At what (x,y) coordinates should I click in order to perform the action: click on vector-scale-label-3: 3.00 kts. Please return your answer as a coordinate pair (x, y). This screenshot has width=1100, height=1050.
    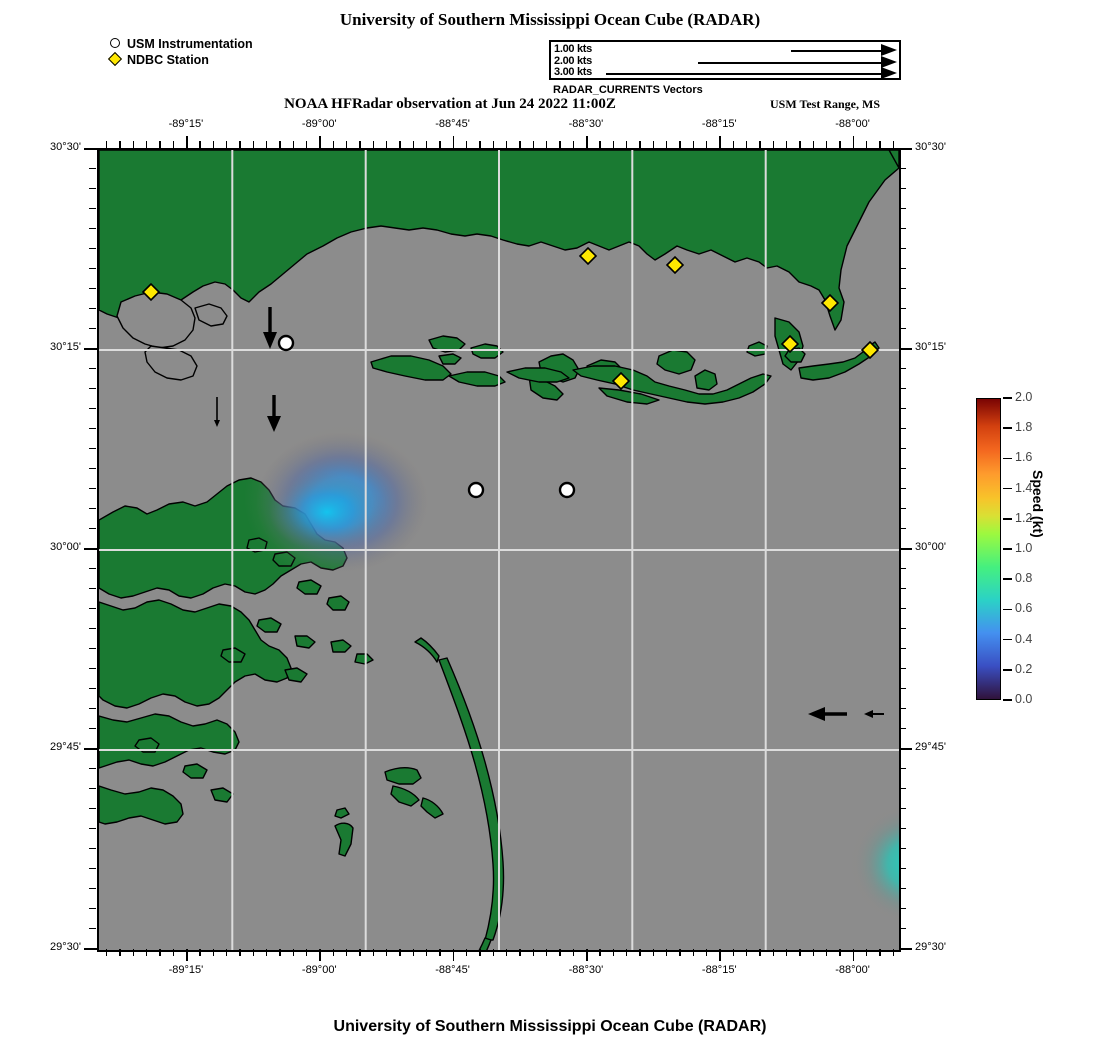
    Looking at the image, I should click on (573, 72).